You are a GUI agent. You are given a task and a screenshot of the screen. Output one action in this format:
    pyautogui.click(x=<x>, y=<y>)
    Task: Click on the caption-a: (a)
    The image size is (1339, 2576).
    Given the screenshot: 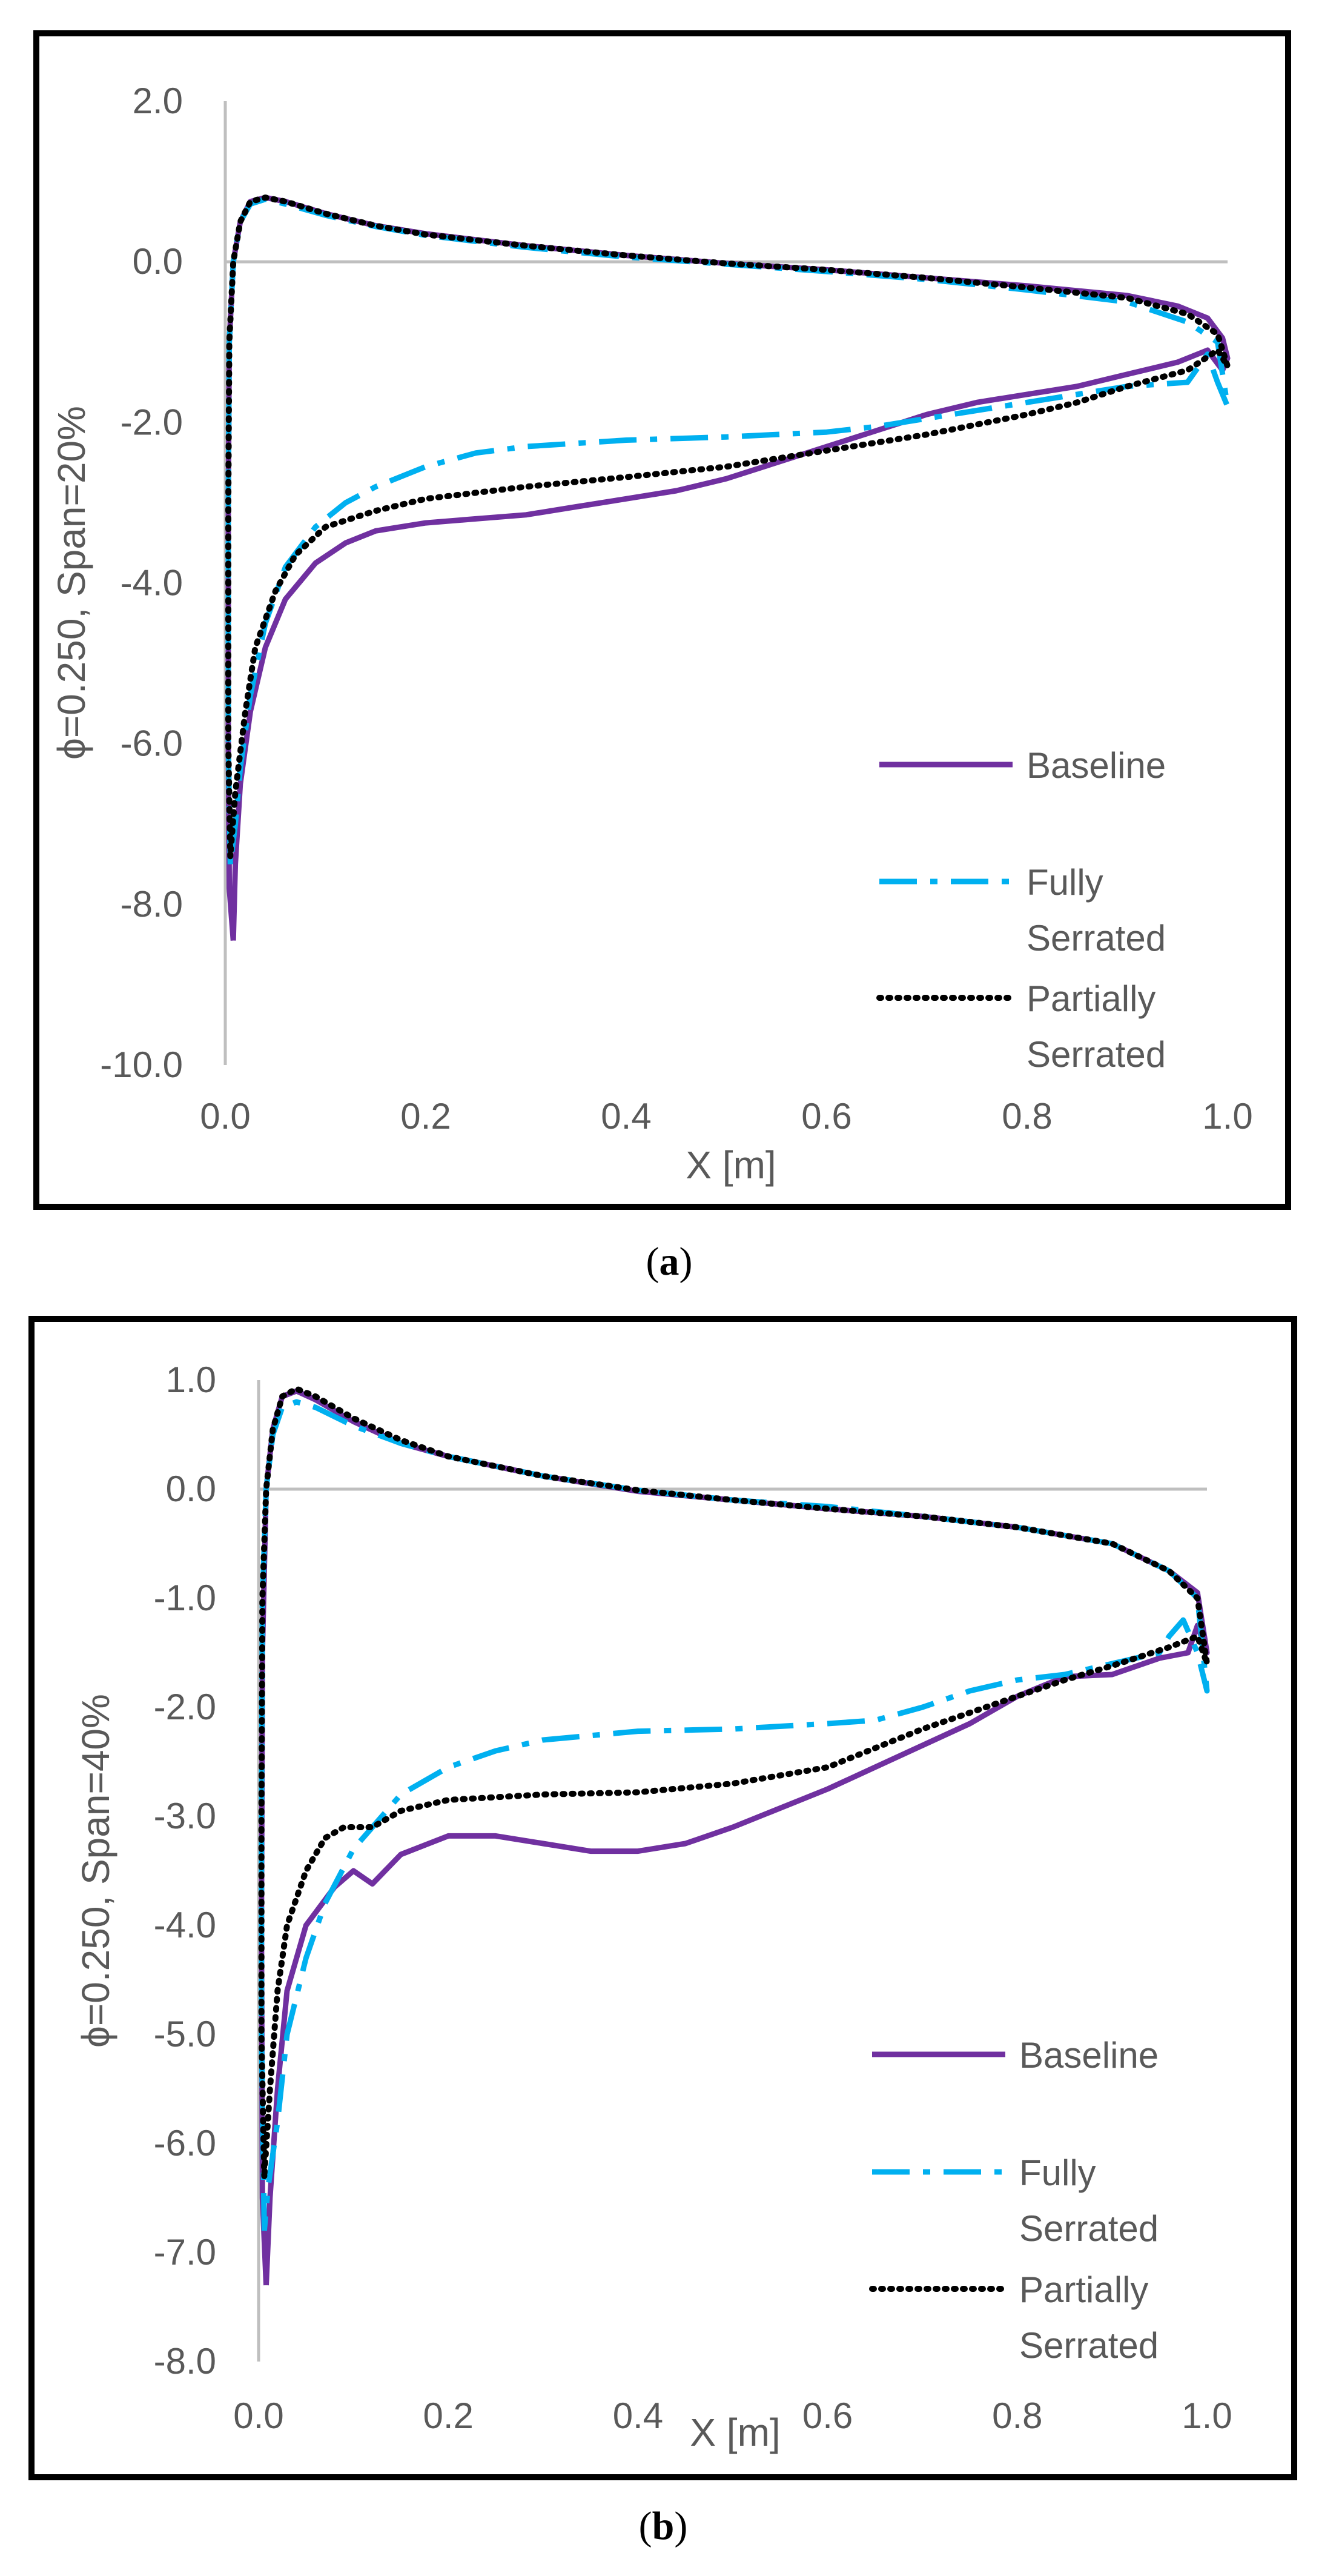 What is the action you would take?
    pyautogui.click(x=669, y=1262)
    